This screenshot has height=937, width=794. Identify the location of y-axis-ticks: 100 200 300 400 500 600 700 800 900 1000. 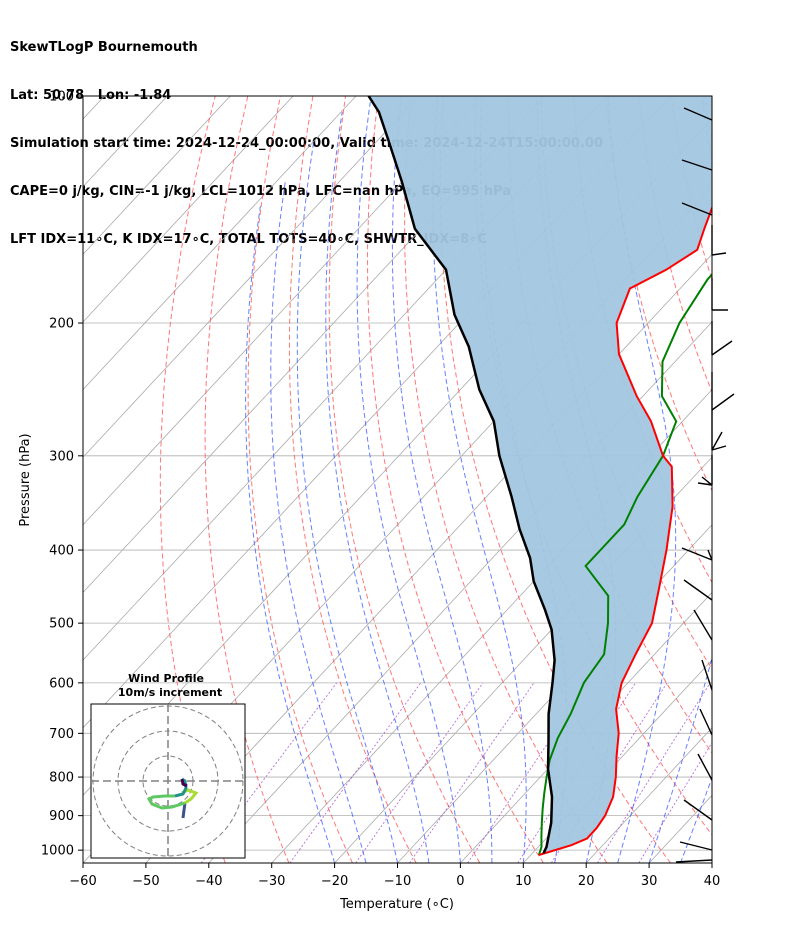
(62, 474).